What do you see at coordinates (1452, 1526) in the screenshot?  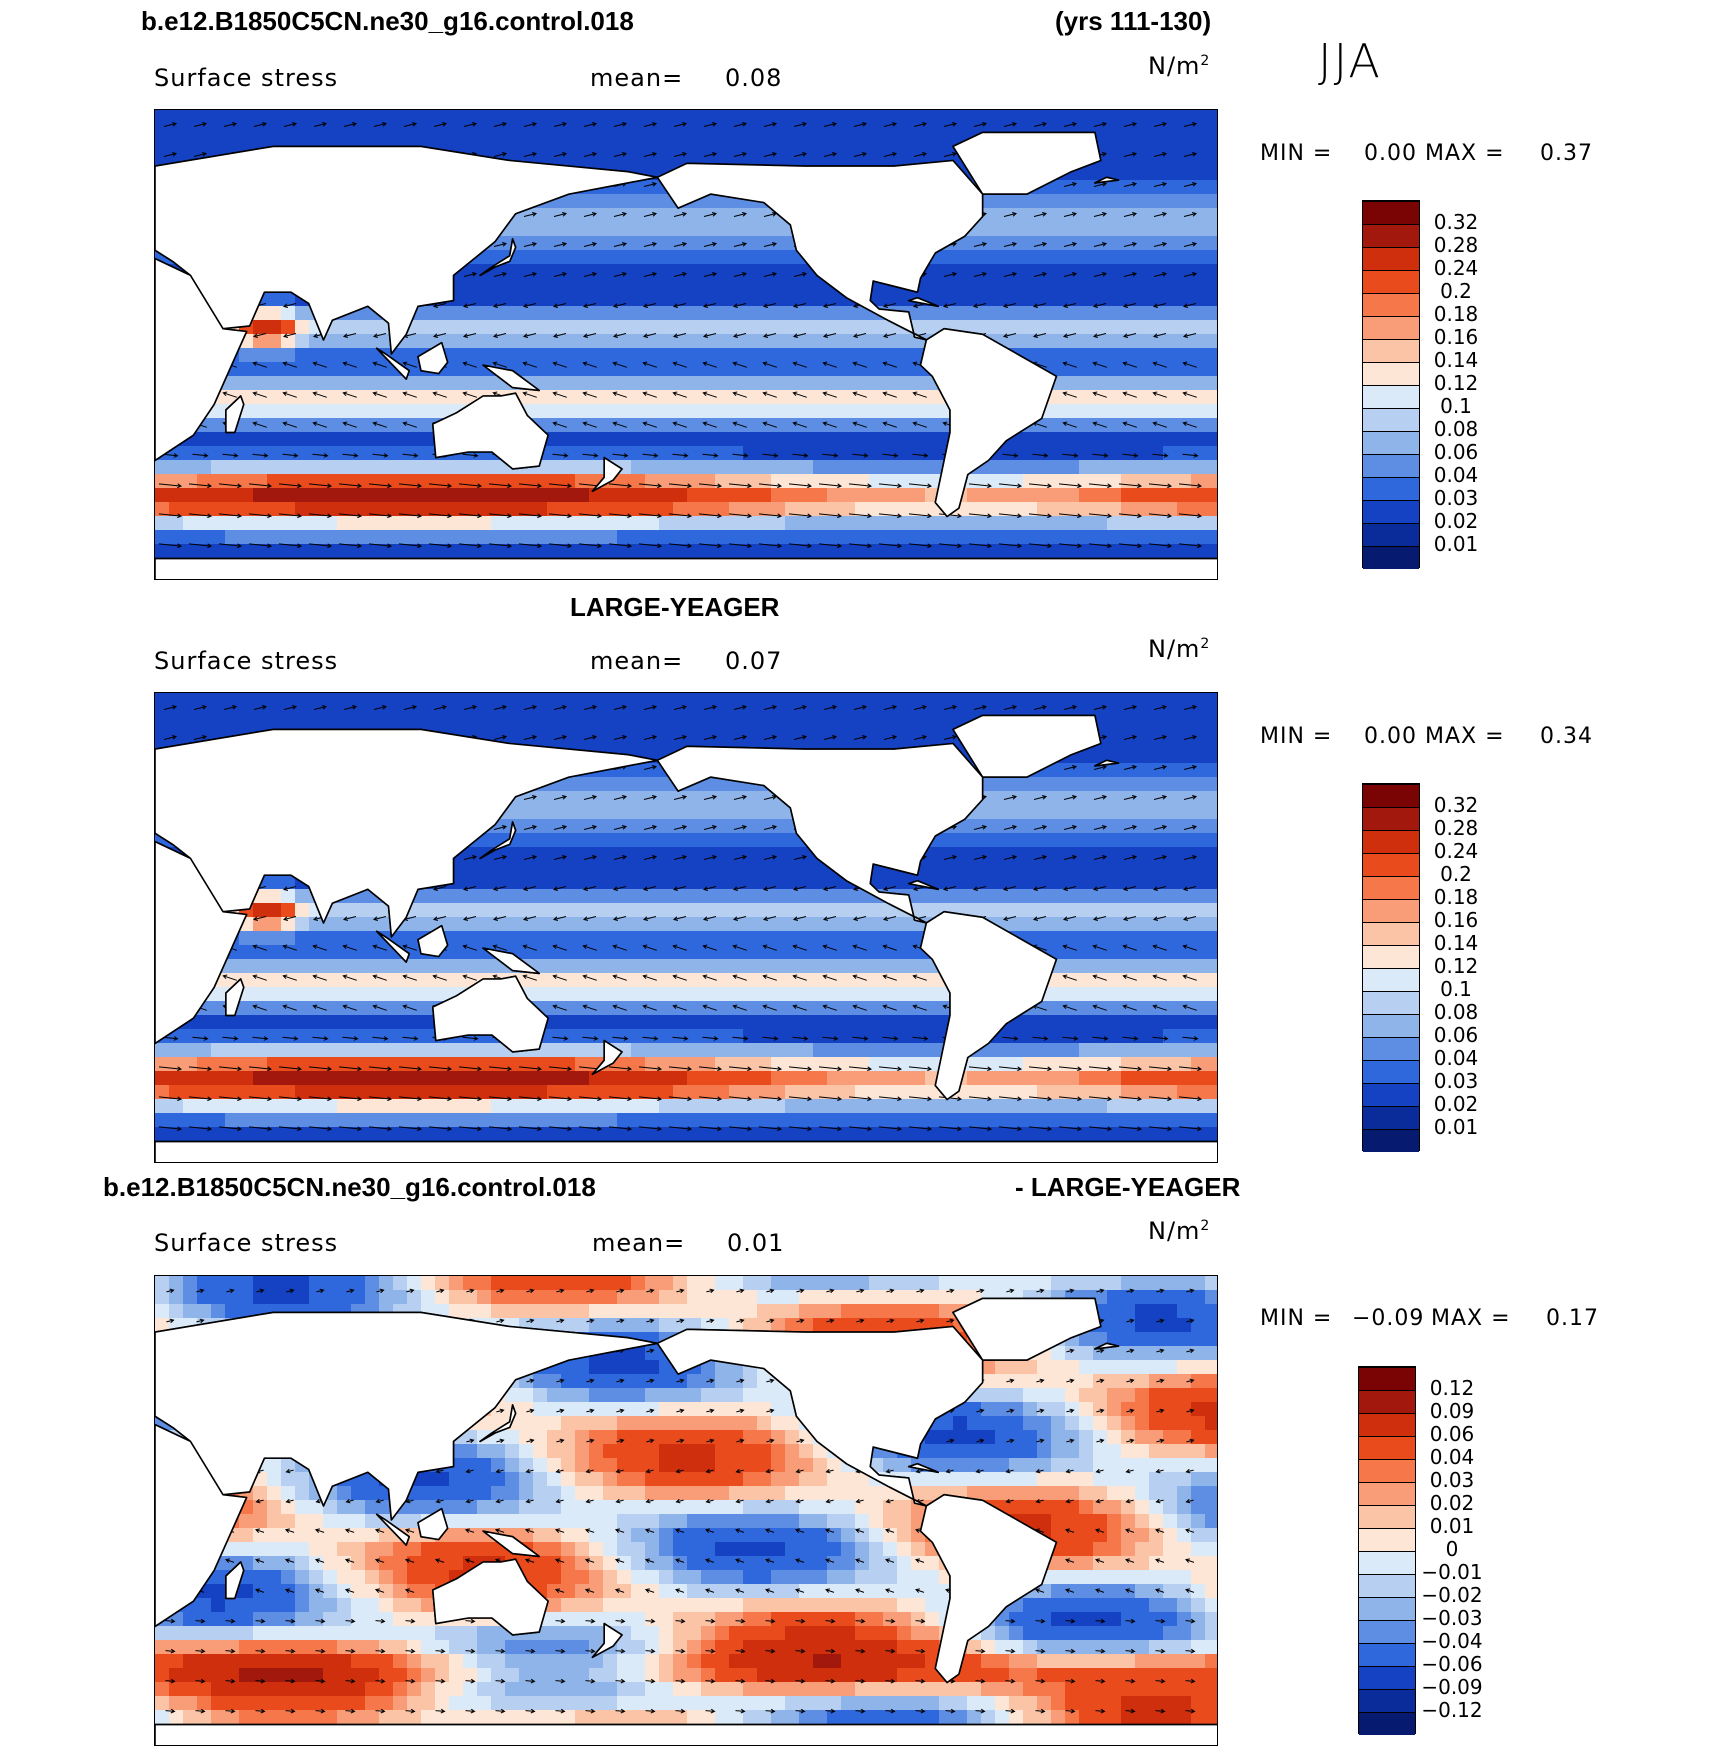 I see `colorbar-tick-label: 0.01` at bounding box center [1452, 1526].